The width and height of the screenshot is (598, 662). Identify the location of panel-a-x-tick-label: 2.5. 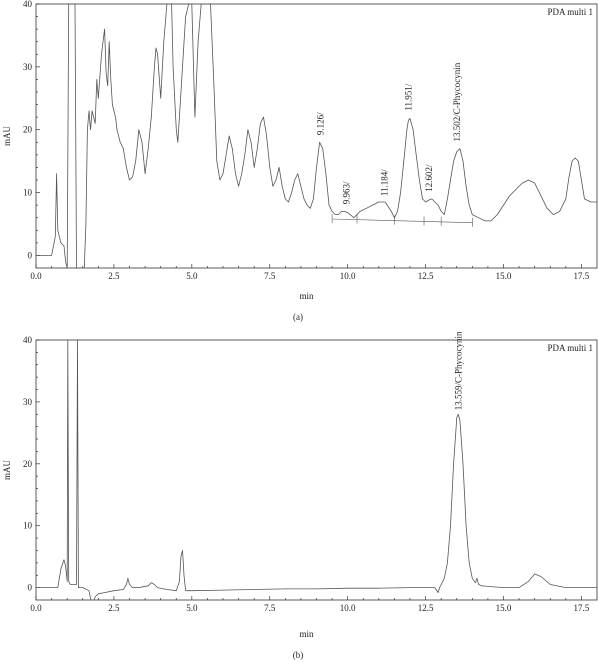
(114, 276).